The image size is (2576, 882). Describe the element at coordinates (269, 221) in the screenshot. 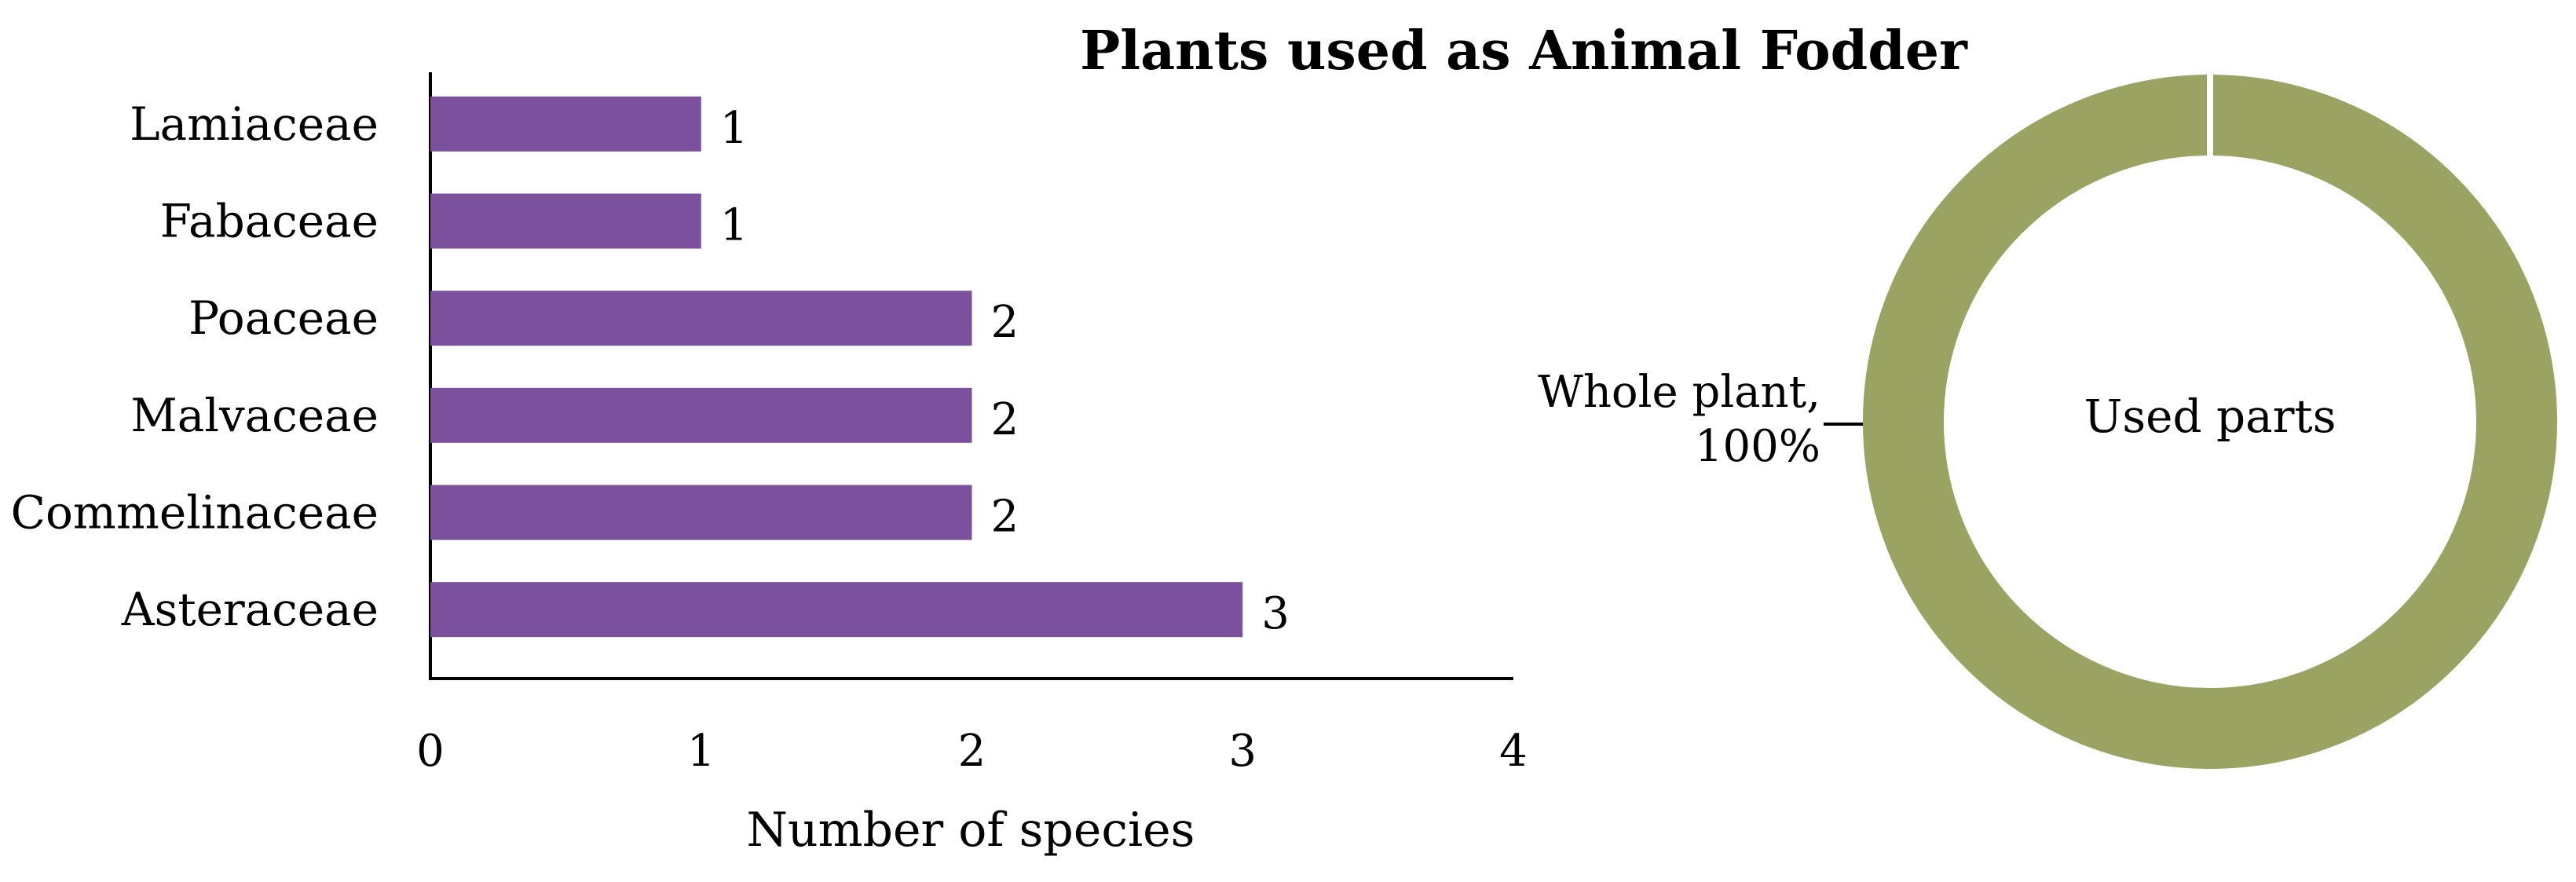

I see `category-label: Fabaceae` at that location.